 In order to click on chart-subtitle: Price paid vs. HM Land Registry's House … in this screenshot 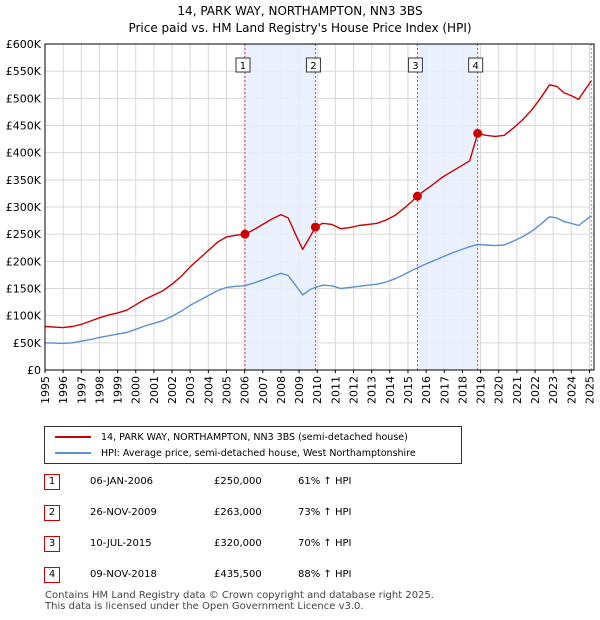, I will do `click(300, 28)`.